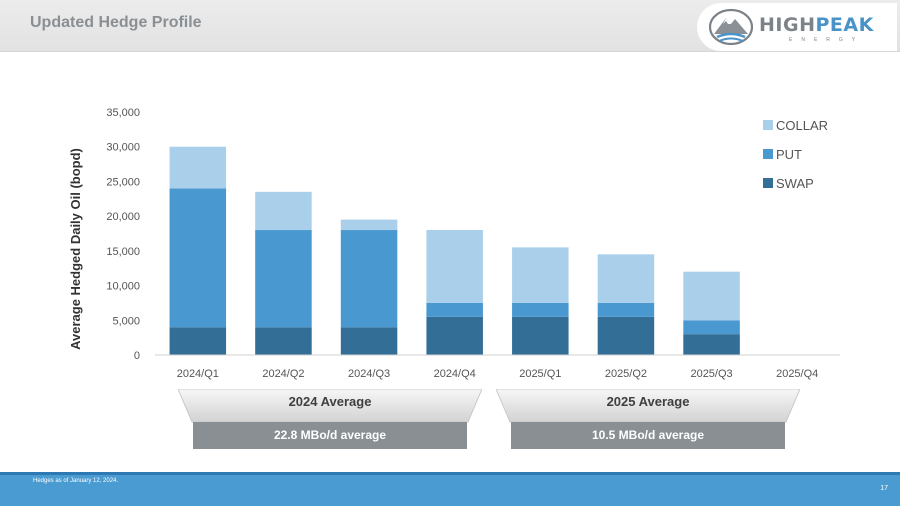 Image resolution: width=900 pixels, height=506 pixels. What do you see at coordinates (123, 148) in the screenshot?
I see `y-tick-label: 30,000` at bounding box center [123, 148].